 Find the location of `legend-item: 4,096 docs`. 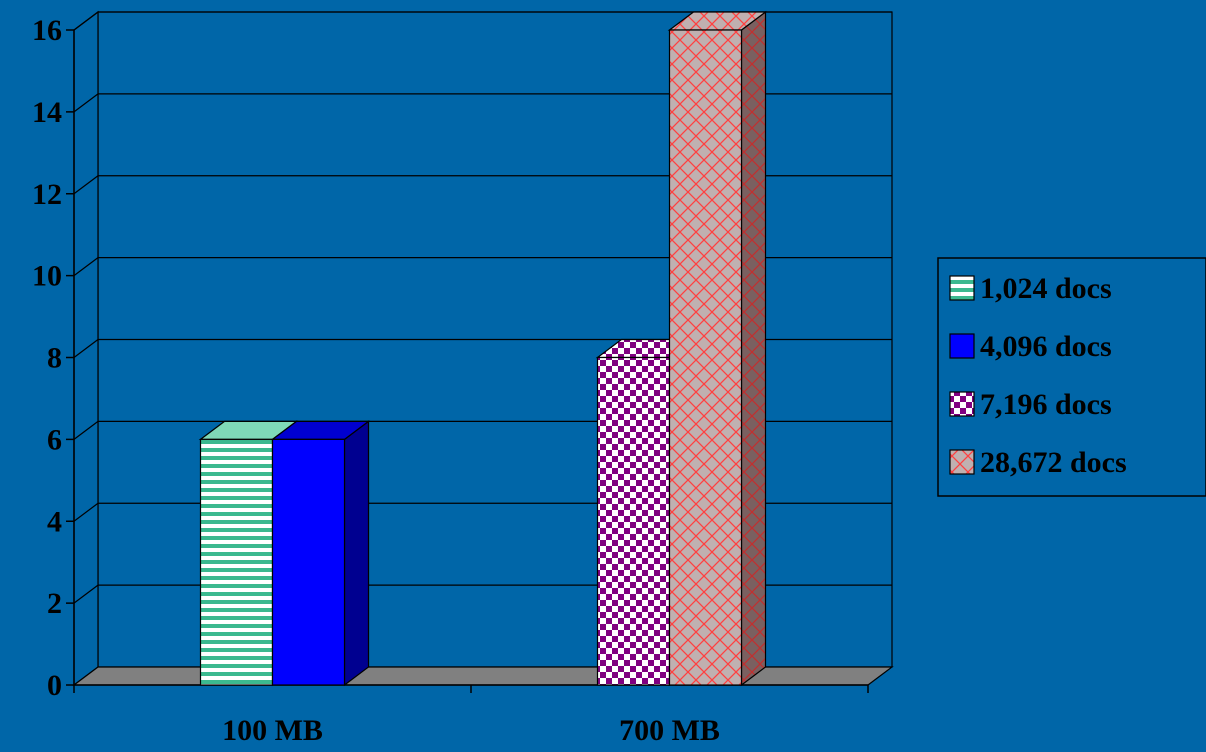

legend-item: 4,096 docs is located at coordinates (1030, 346).